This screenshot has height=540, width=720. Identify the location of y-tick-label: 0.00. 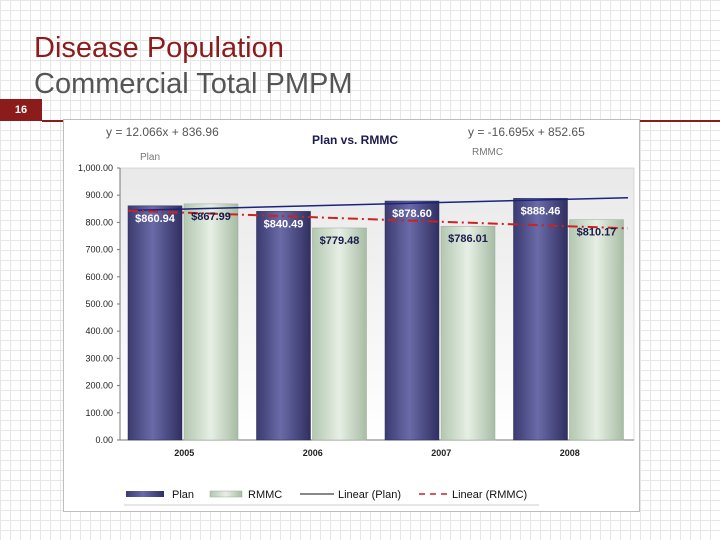
(104, 440).